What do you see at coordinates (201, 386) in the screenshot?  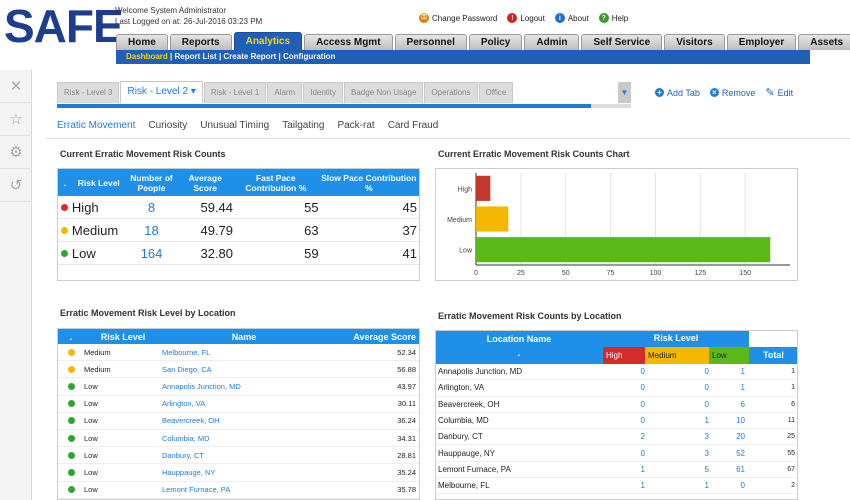 I see `location-name-link: Annapolis Junction, MD` at bounding box center [201, 386].